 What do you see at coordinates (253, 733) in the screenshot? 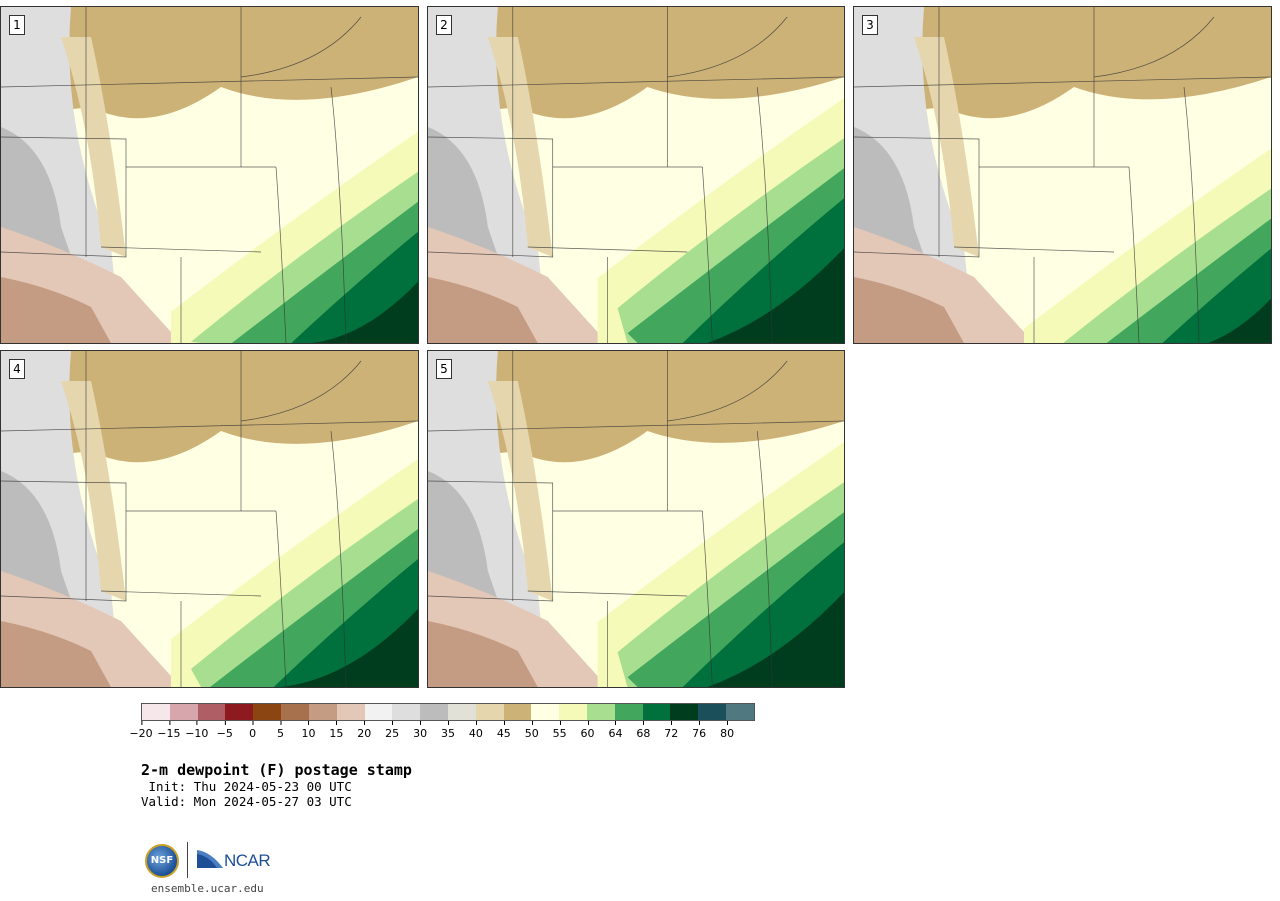
I see `colorbar-tick-label: 0` at bounding box center [253, 733].